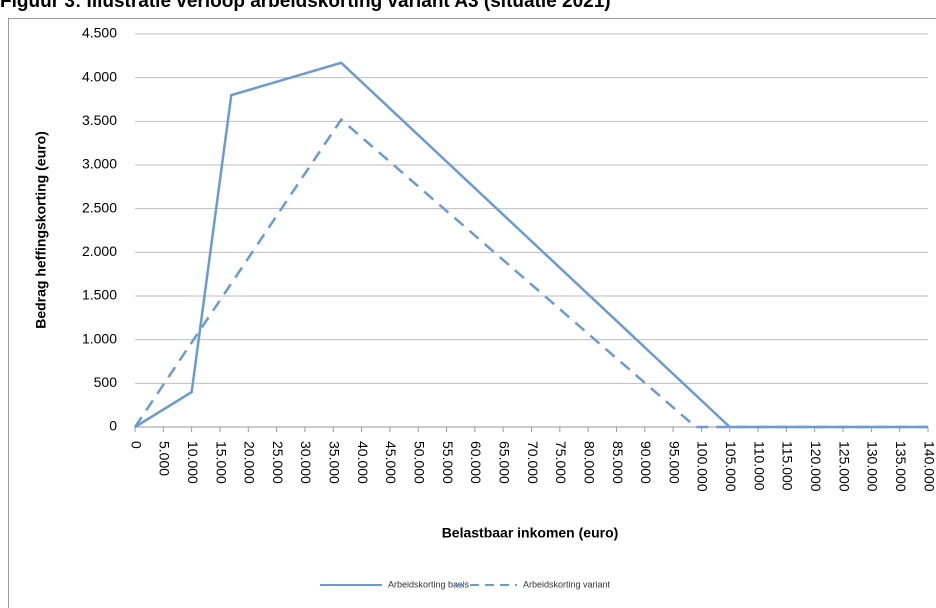 The height and width of the screenshot is (608, 936). Describe the element at coordinates (250, 462) in the screenshot. I see `x-tick-label: 20.000` at that location.